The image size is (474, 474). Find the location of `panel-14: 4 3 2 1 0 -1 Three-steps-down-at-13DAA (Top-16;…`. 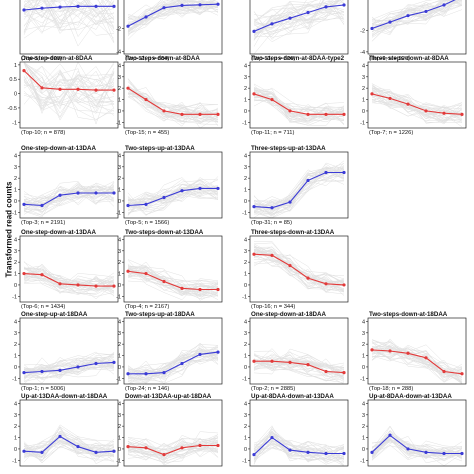

panel-14: 4 3 2 1 0 -1 Three-steps-down-at-13DAA (Top-16;… is located at coordinates (295, 269).